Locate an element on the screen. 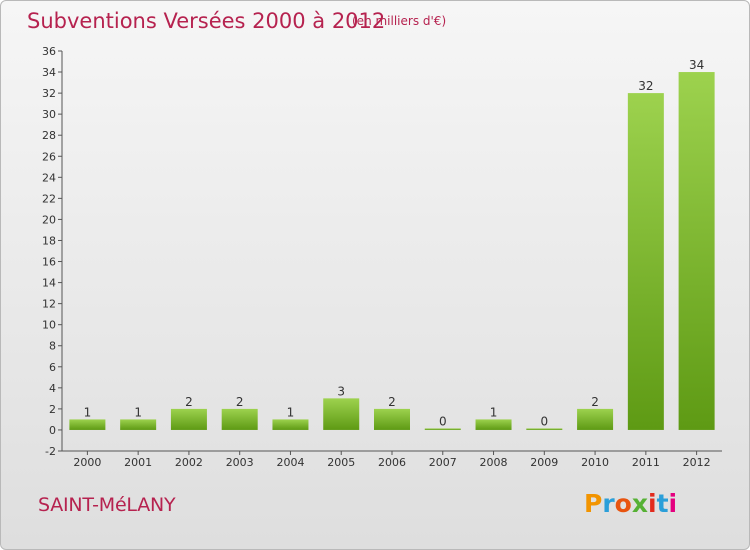  data-label: 3 is located at coordinates (341, 391).